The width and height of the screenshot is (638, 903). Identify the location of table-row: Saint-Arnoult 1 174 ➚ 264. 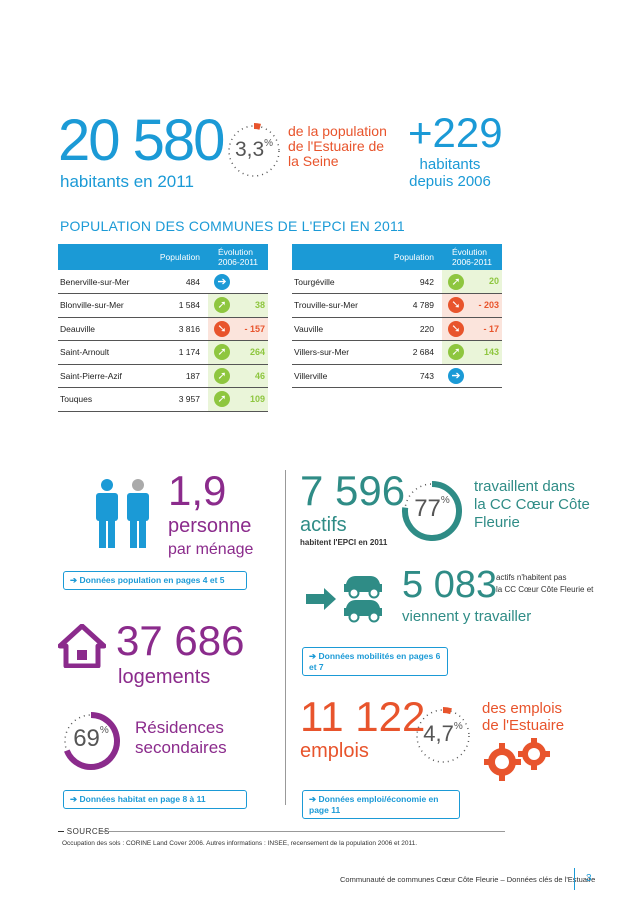
(163, 352).